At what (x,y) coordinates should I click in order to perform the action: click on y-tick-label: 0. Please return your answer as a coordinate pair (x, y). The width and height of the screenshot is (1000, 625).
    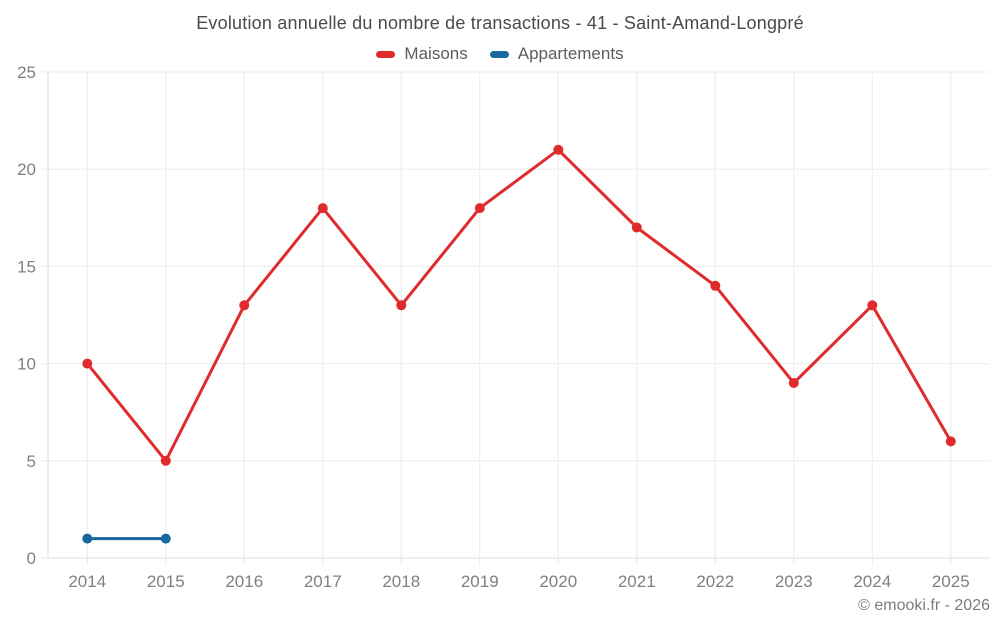
    Looking at the image, I should click on (31, 558).